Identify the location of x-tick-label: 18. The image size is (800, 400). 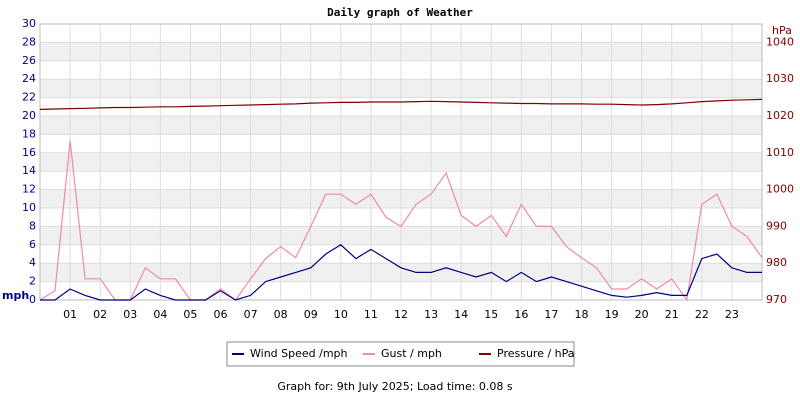
(582, 314).